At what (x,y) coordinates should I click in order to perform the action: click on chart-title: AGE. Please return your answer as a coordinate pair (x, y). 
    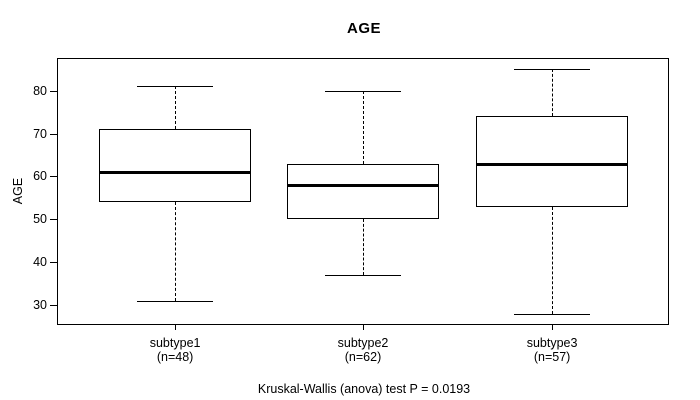
    Looking at the image, I should click on (363, 28).